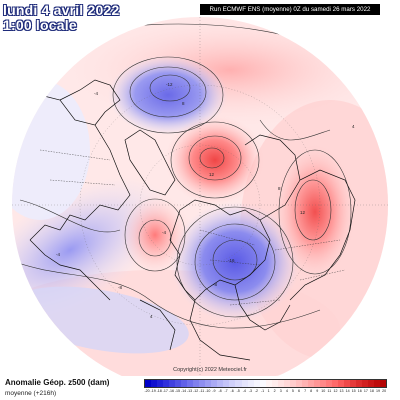 Image resolution: width=400 pixels, height=400 pixels. What do you see at coordinates (323, 391) in the screenshot?
I see `legend-label: 10` at bounding box center [323, 391].